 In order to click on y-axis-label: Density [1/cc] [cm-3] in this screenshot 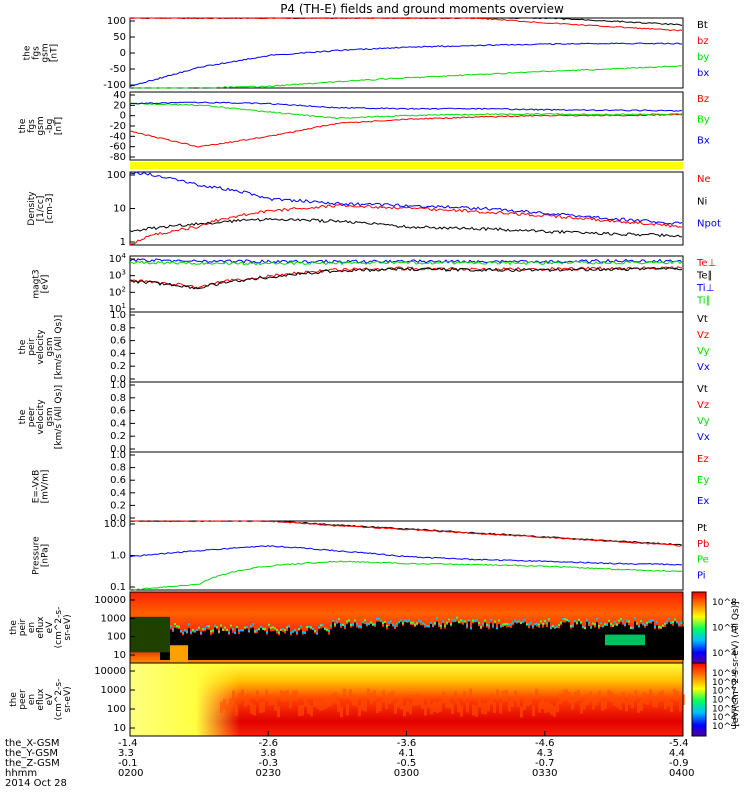, I will do `click(41, 208)`.